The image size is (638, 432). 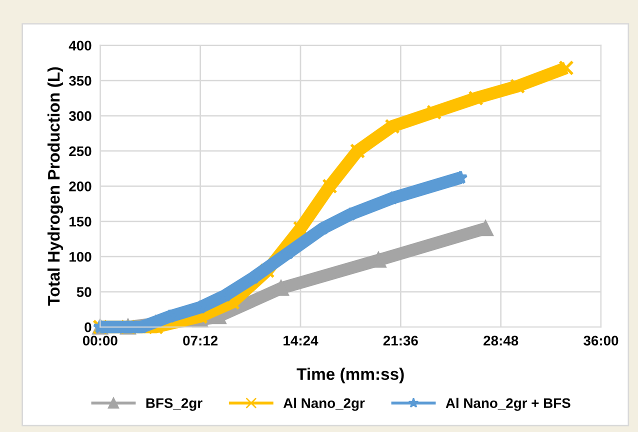 What do you see at coordinates (100, 341) in the screenshot?
I see `x-tick-label: 00:00` at bounding box center [100, 341].